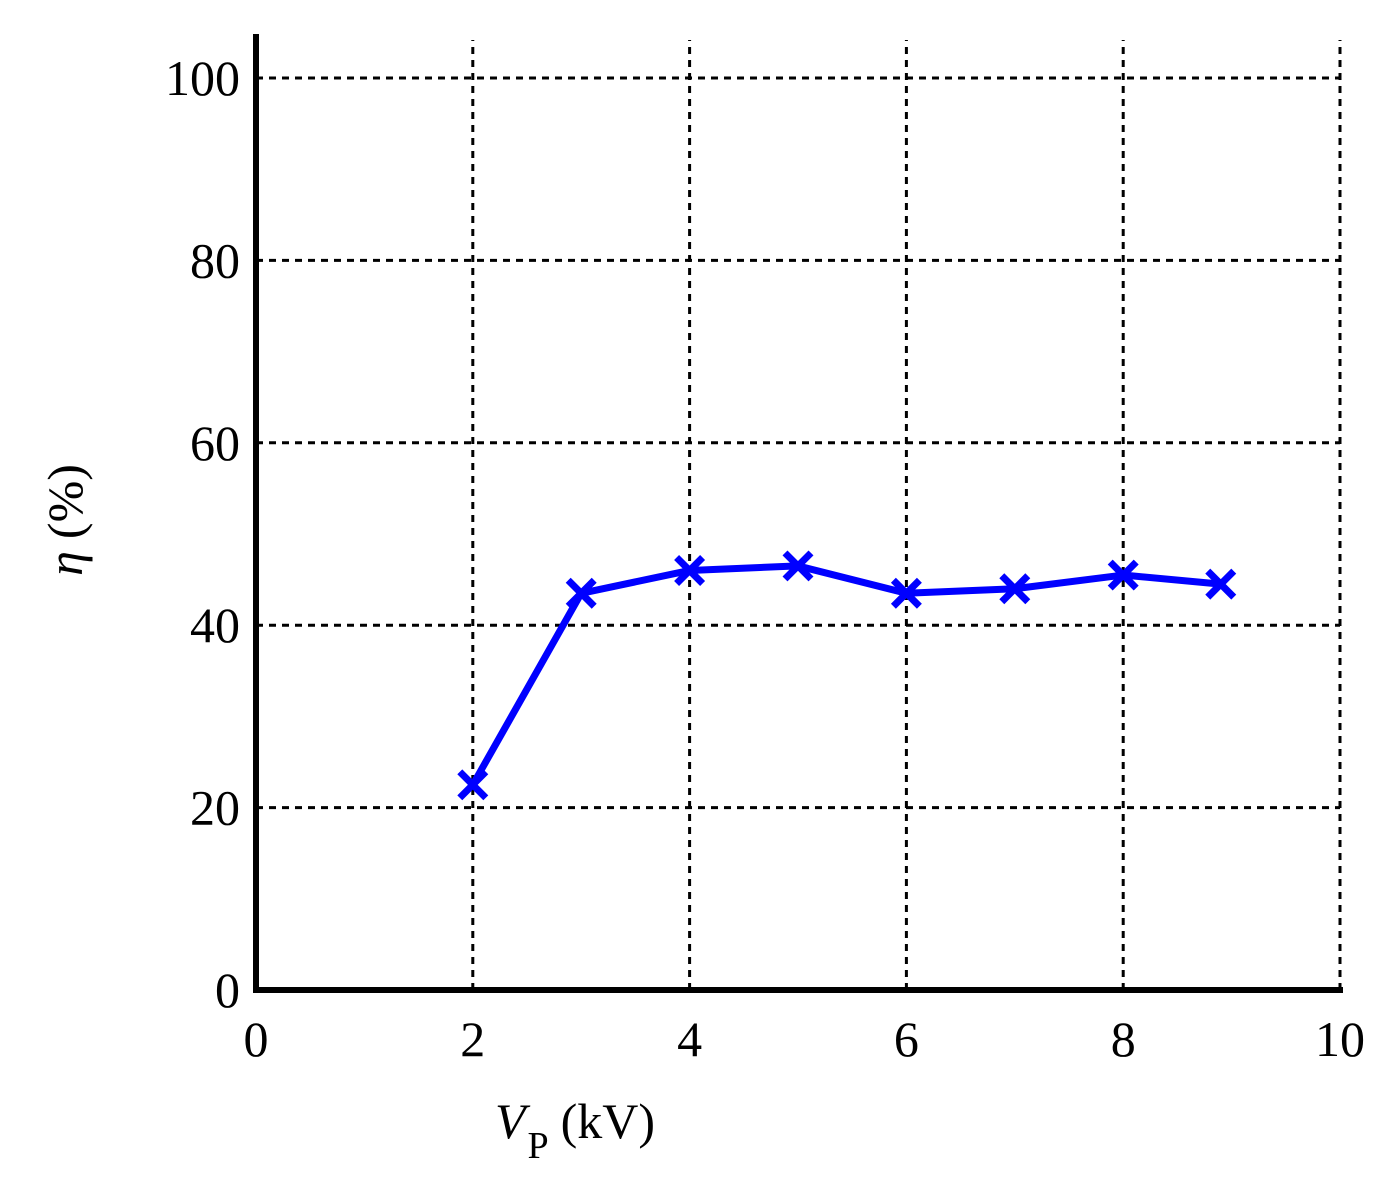 The width and height of the screenshot is (1389, 1188). Describe the element at coordinates (215, 625) in the screenshot. I see `y-tick-label: 40` at that location.